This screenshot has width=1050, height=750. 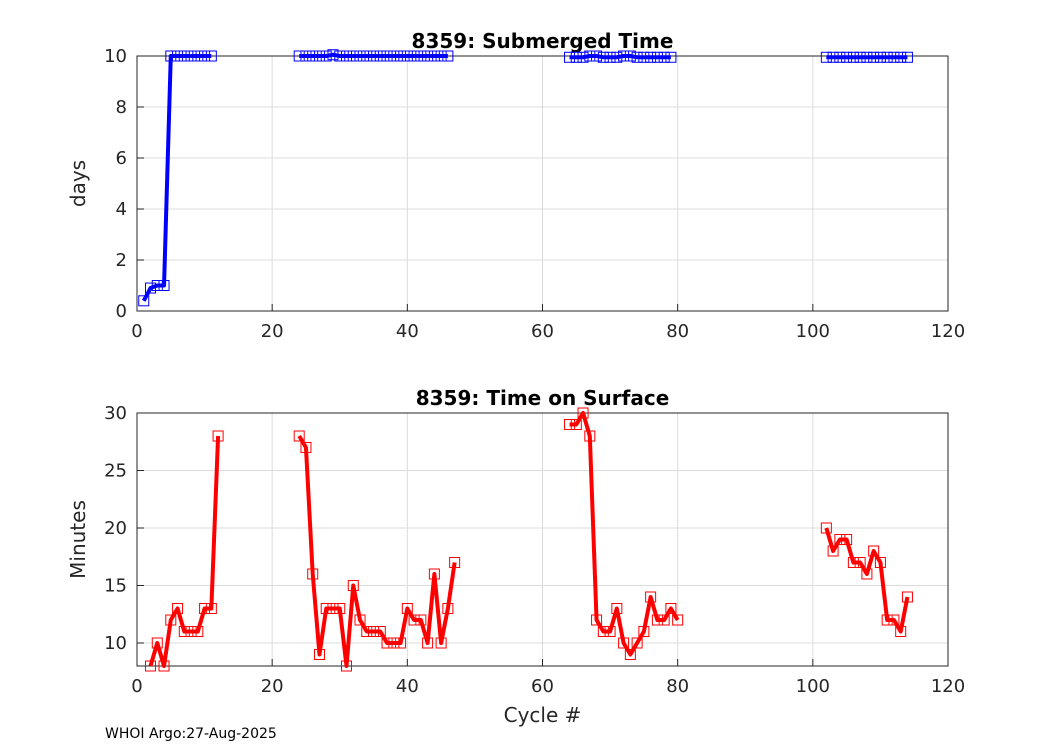 What do you see at coordinates (407, 686) in the screenshot?
I see `x-tick-label: 40` at bounding box center [407, 686].